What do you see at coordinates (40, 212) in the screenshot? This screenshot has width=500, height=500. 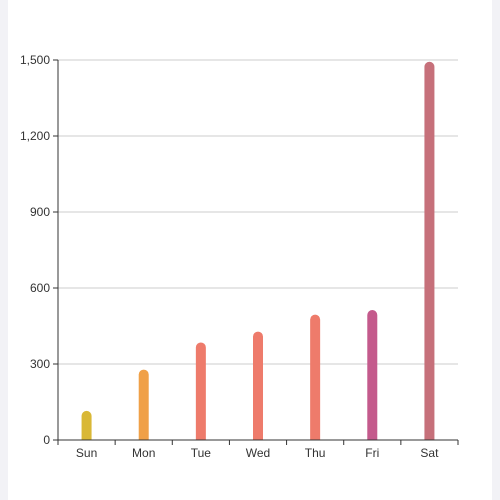 I see `y-tick-label: 900` at bounding box center [40, 212].